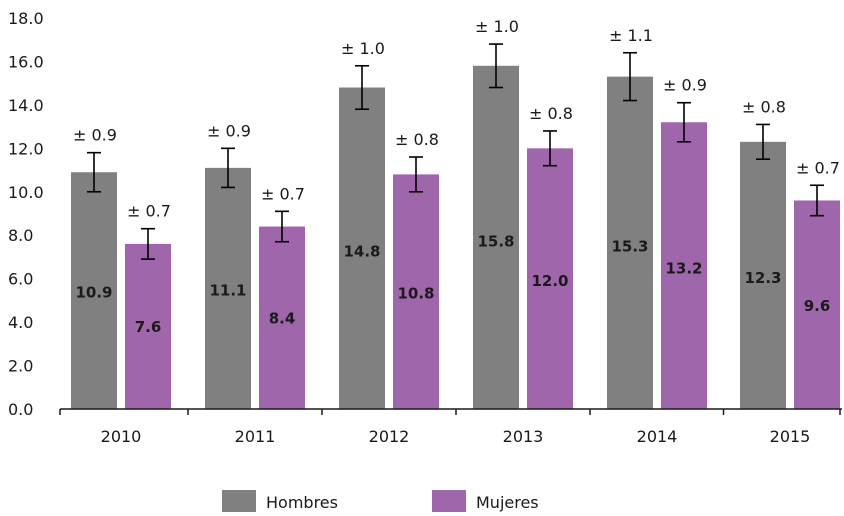  Describe the element at coordinates (20, 235) in the screenshot. I see `y-tick-label: 8.0` at that location.